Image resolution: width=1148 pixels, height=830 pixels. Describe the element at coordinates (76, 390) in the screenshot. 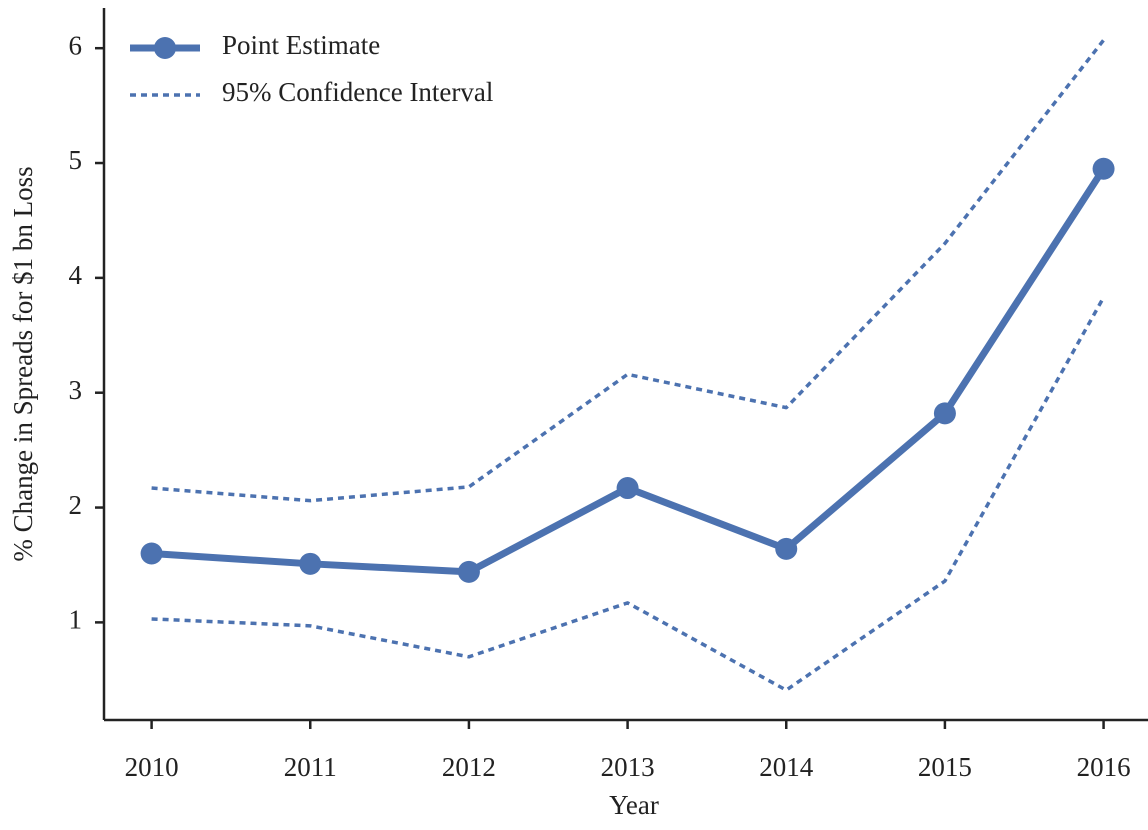

I see `y-tick-label: 3` at that location.